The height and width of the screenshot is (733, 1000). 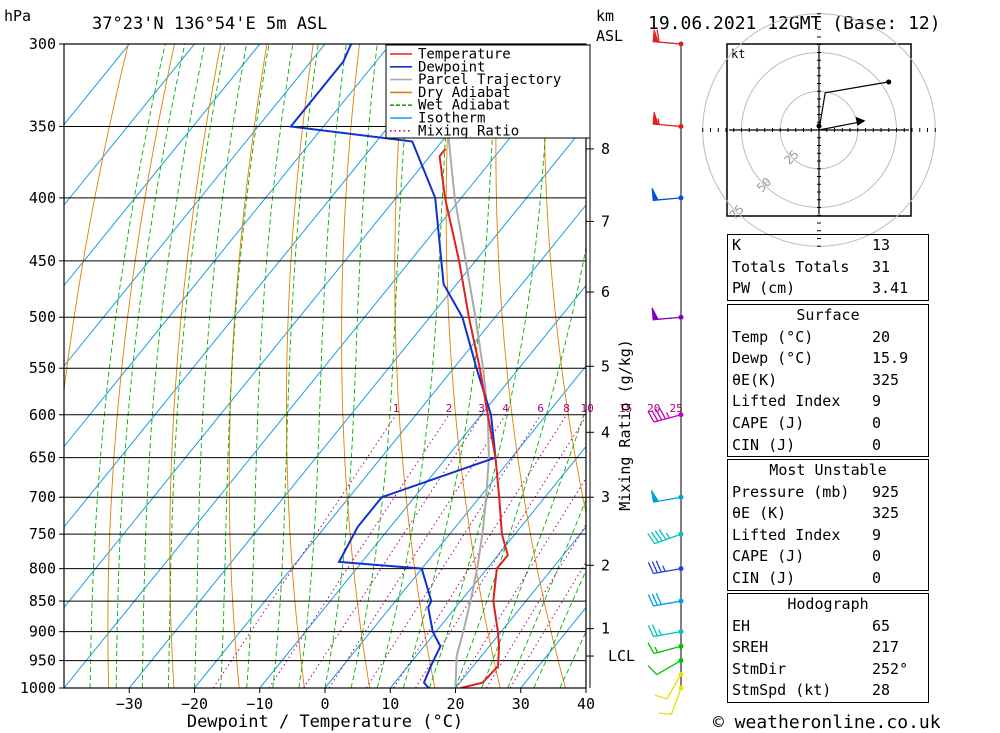 I want to click on surface-row: Lifted Index 9, so click(x=807, y=401).